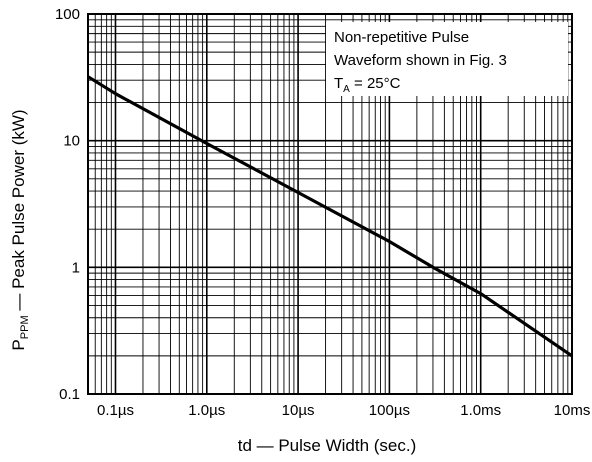 This screenshot has height=462, width=592. Describe the element at coordinates (389, 410) in the screenshot. I see `x-tick-label: 100µs` at that location.